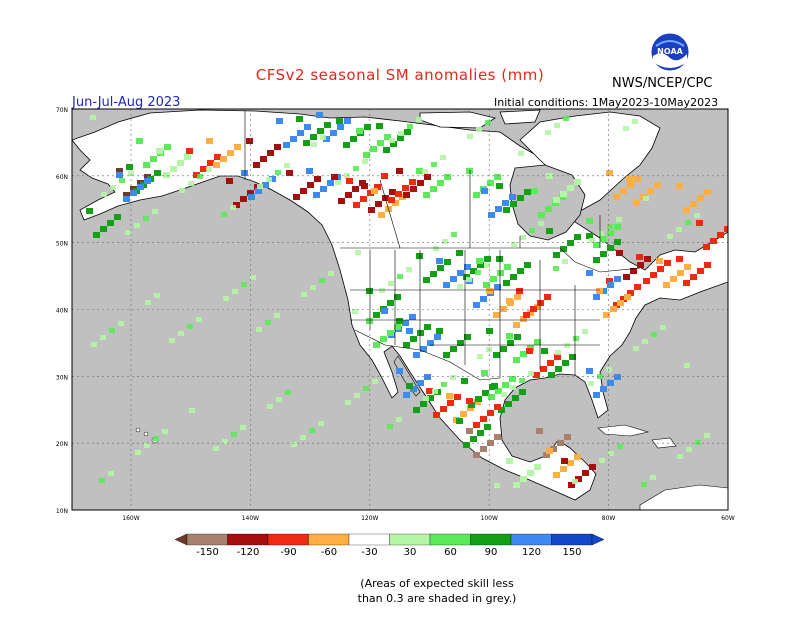  Describe the element at coordinates (427, 355) in the screenshot. I see `us-mexico-border` at that location.